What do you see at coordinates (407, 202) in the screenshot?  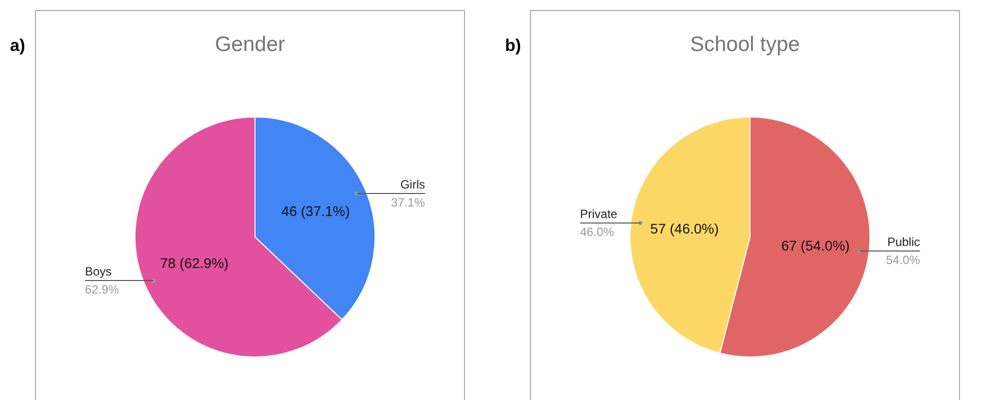 I see `text: 37.1%` at bounding box center [407, 202].